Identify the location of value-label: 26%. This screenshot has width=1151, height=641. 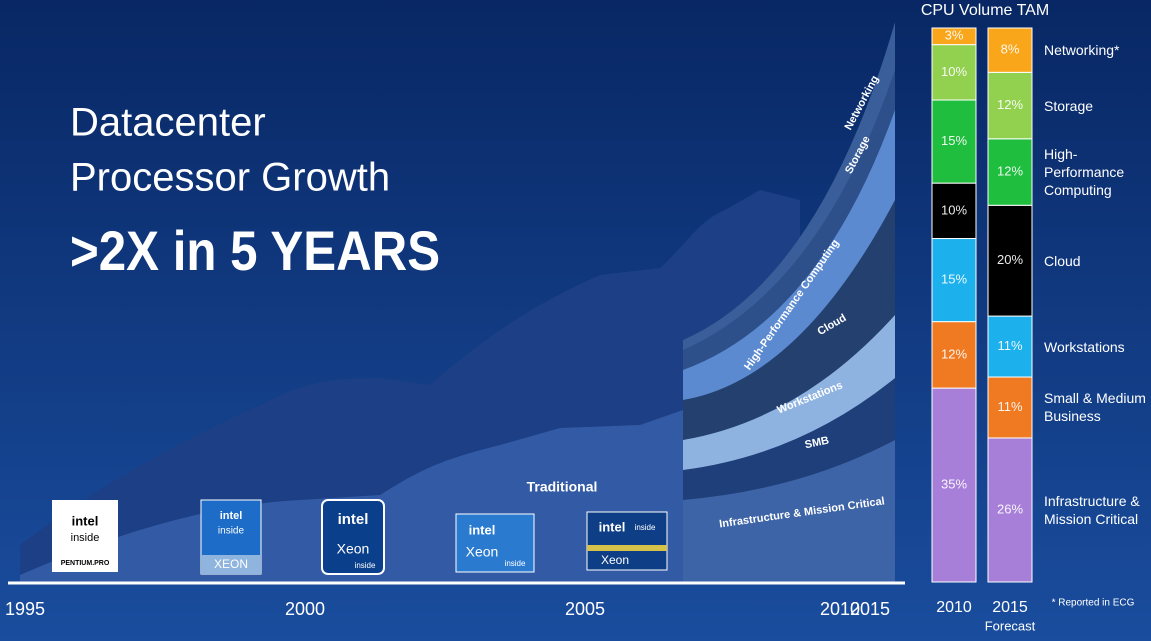
(1010, 508).